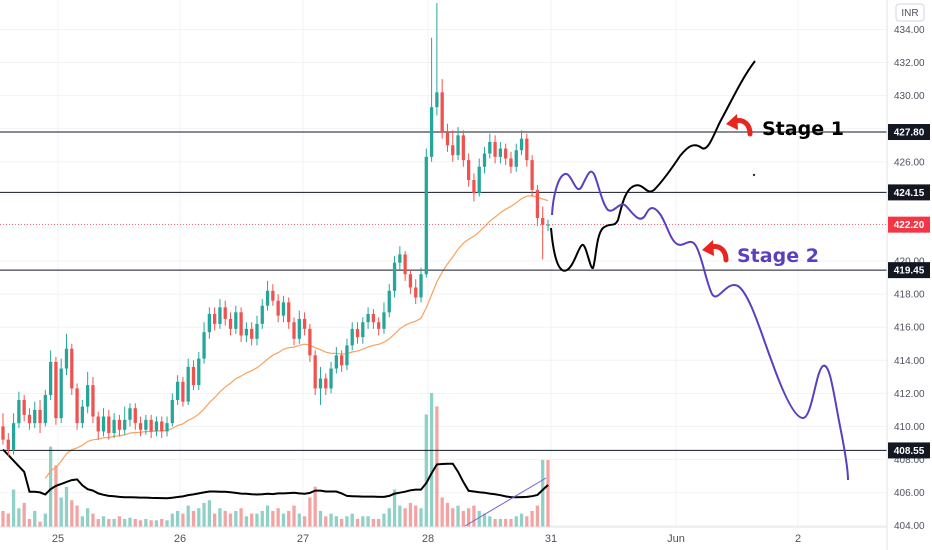 This screenshot has width=932, height=550. What do you see at coordinates (428, 539) in the screenshot?
I see `x-tick-label: 28` at bounding box center [428, 539].